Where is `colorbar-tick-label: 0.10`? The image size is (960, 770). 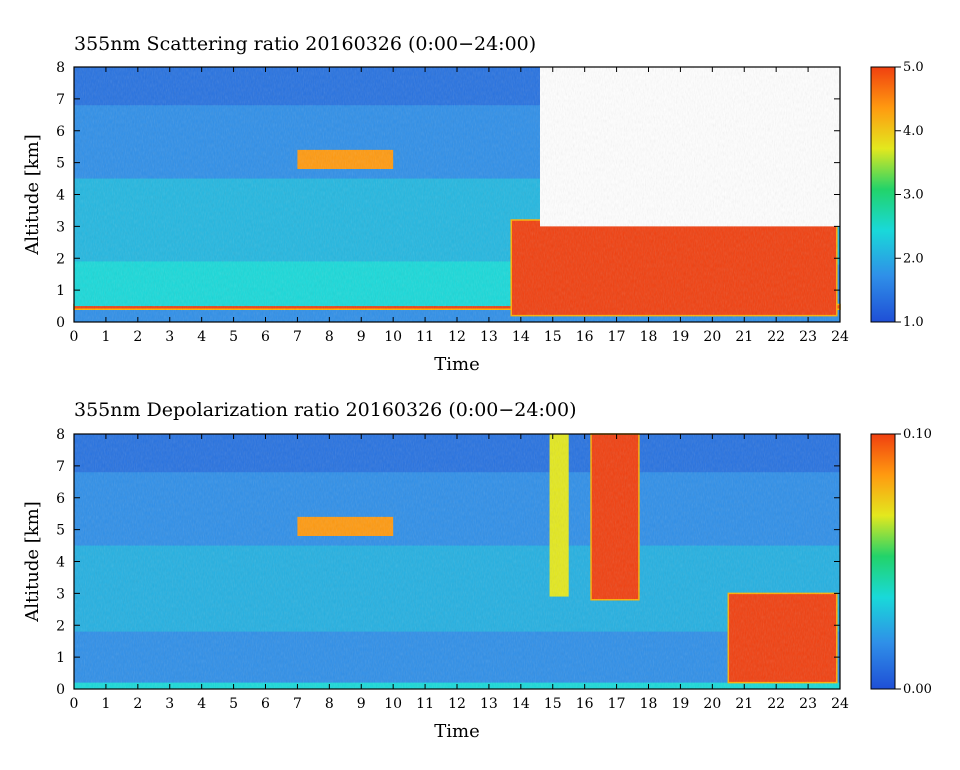
colorbar-tick-label: 0.10 is located at coordinates (917, 434).